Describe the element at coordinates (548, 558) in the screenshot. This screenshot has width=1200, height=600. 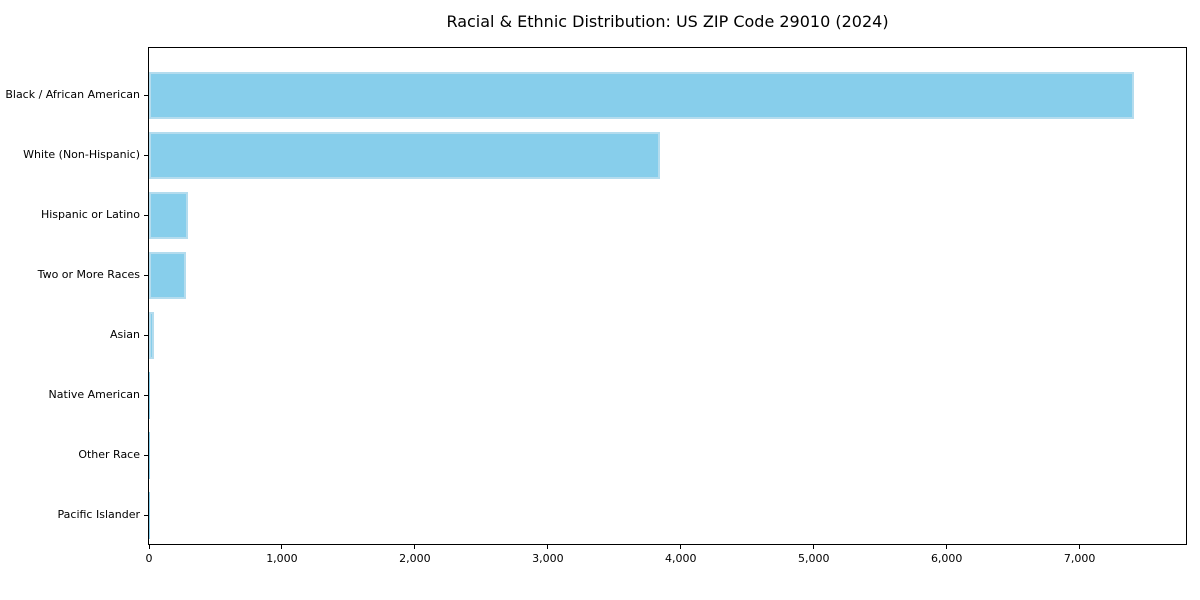
I see `x-tick-label: 3,000` at that location.